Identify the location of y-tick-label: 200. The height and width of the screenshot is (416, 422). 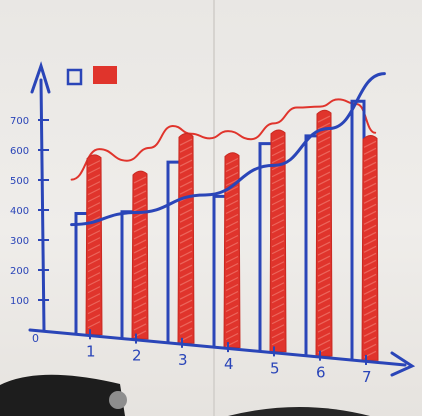
(19, 271).